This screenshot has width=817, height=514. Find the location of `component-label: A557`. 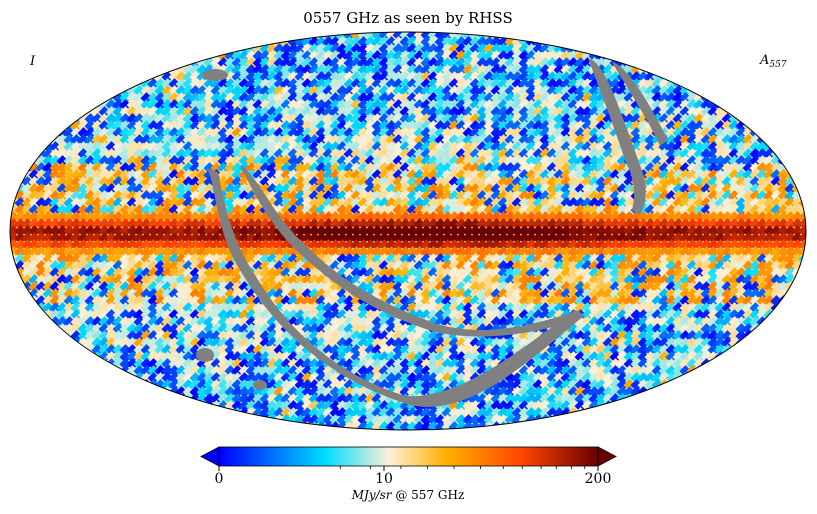

component-label: A557 is located at coordinates (773, 61).